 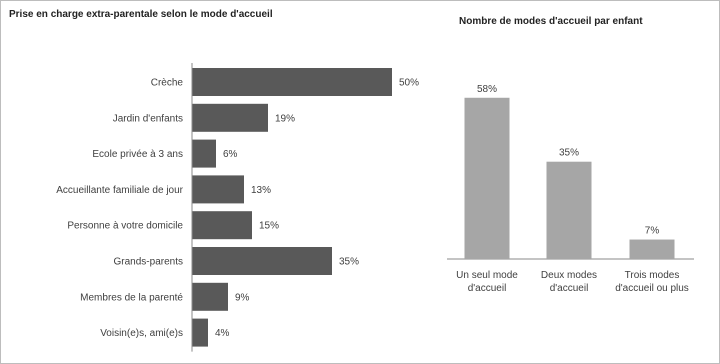 I want to click on category-label: Un seul mode, so click(x=487, y=275).